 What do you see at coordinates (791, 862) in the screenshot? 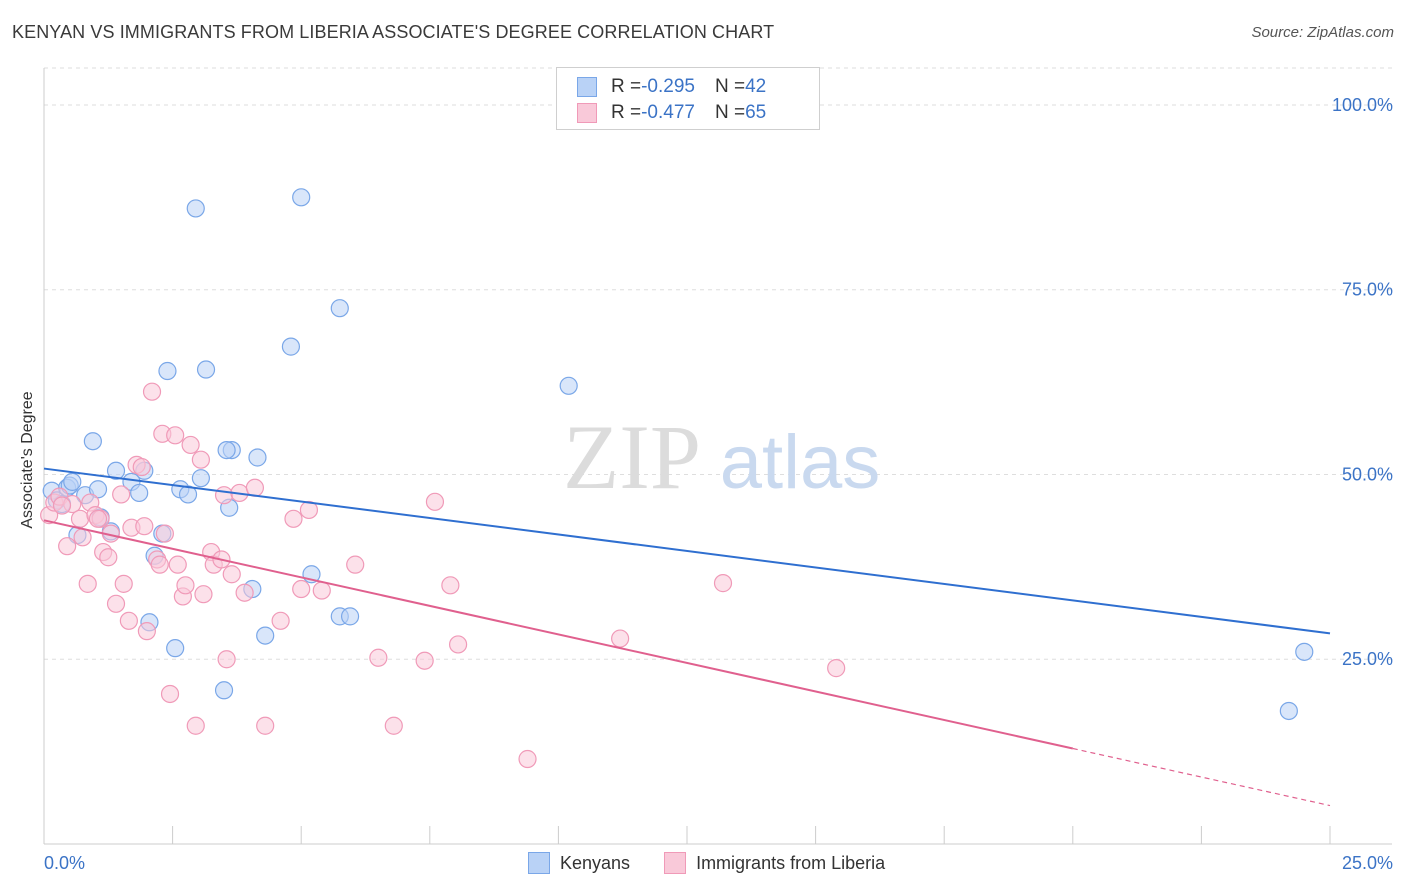
I see `legend-label-liberia: Immigrants from Liberia` at bounding box center [791, 862].